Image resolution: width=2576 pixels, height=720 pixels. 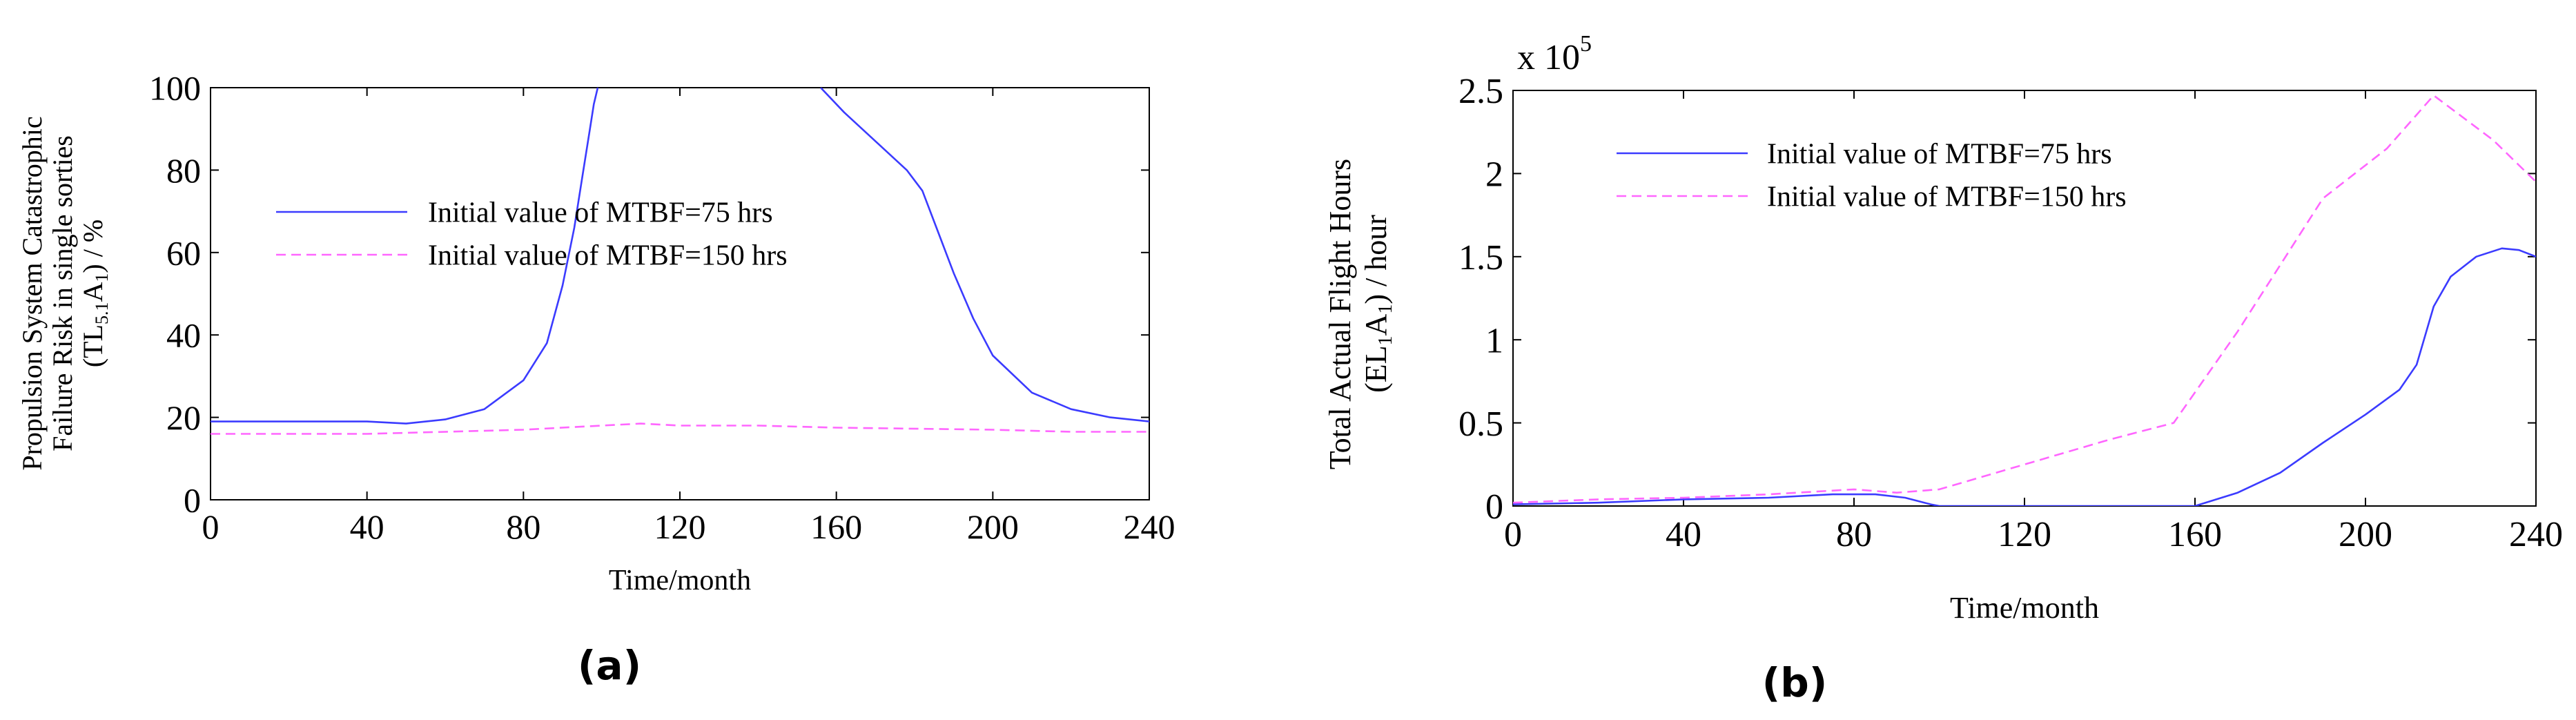 I want to click on y-tick-label: 80, so click(x=184, y=170).